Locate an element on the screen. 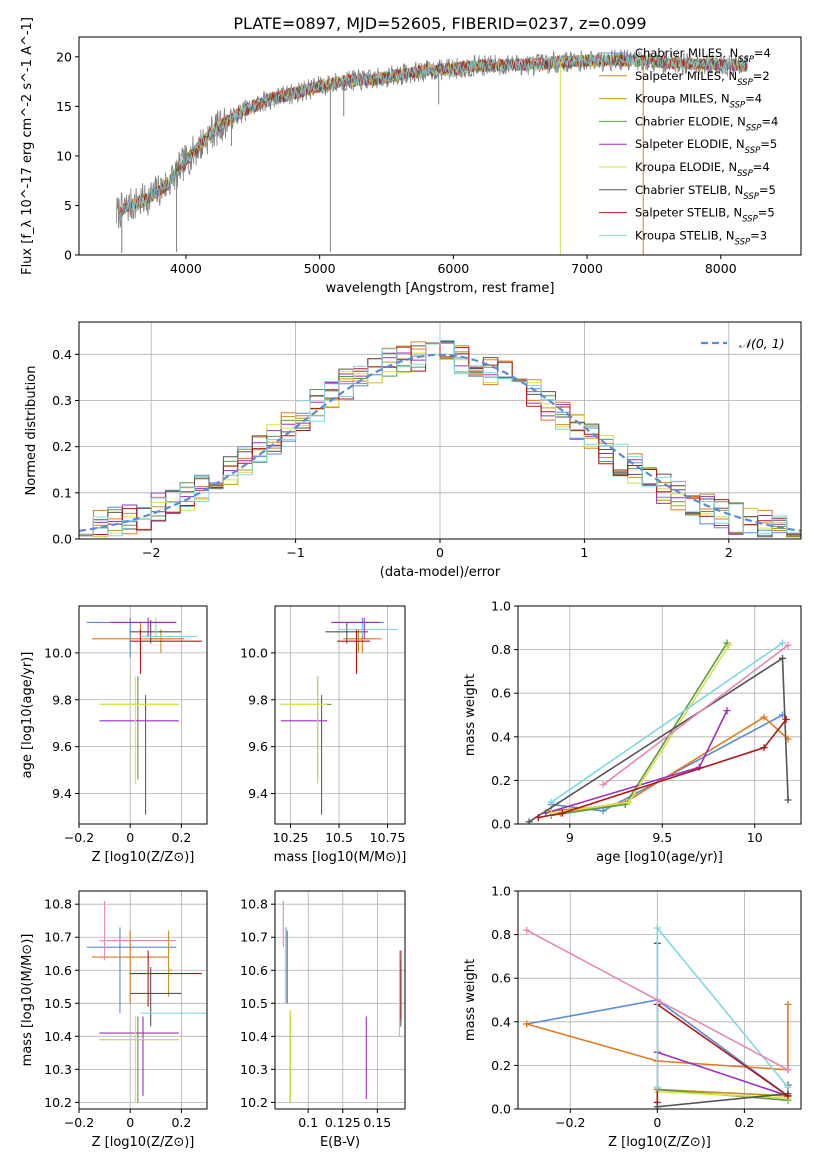 The image size is (819, 1170). x-axis-label: (data-model)/error is located at coordinates (440, 572).